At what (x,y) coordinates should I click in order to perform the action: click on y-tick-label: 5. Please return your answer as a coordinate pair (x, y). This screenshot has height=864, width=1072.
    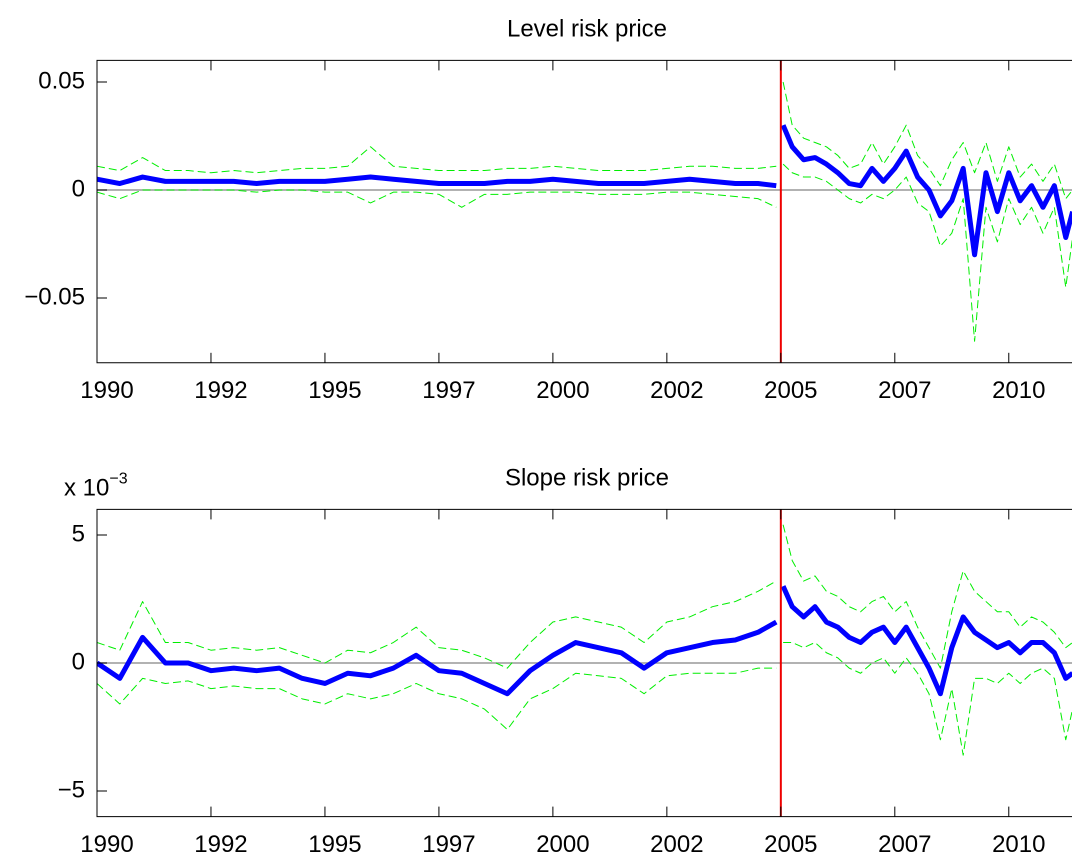
    Looking at the image, I should click on (78, 533).